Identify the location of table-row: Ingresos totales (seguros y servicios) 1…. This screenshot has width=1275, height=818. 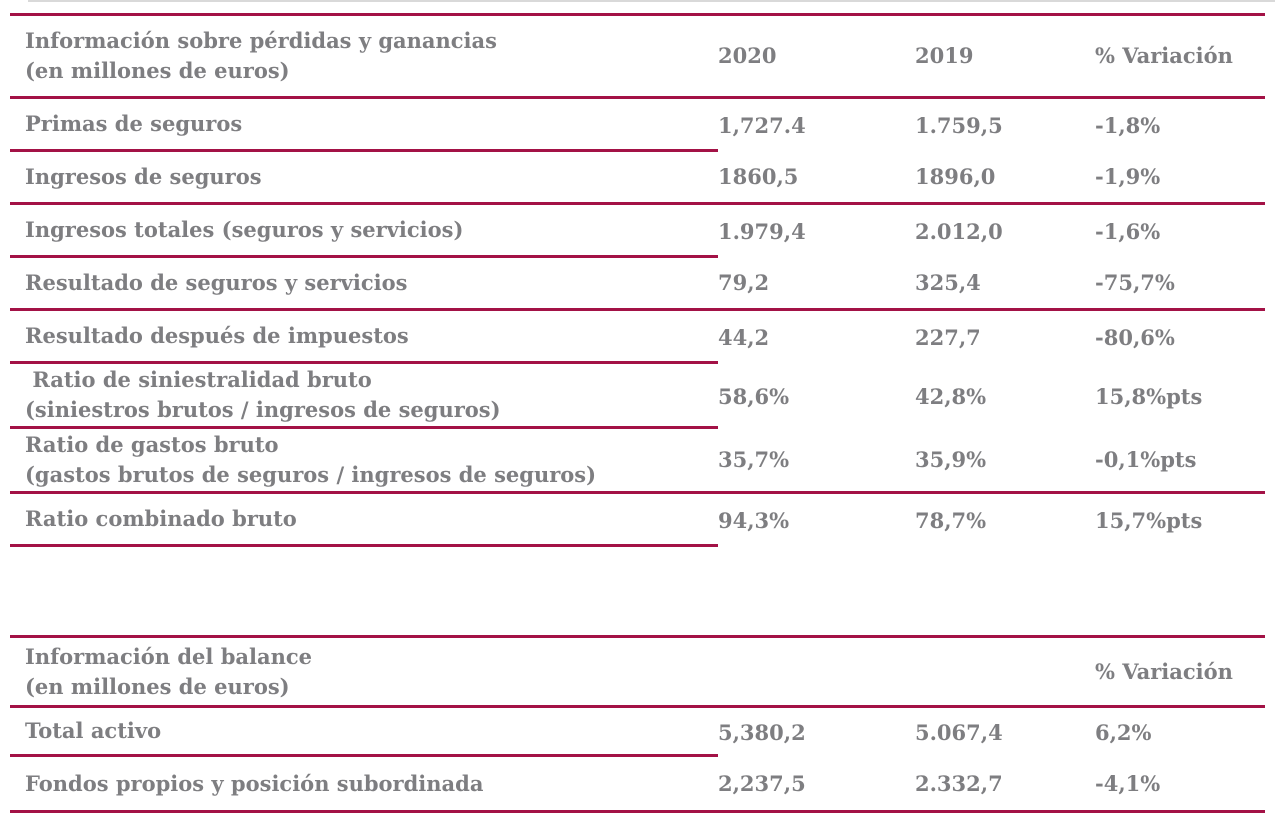
(637, 231).